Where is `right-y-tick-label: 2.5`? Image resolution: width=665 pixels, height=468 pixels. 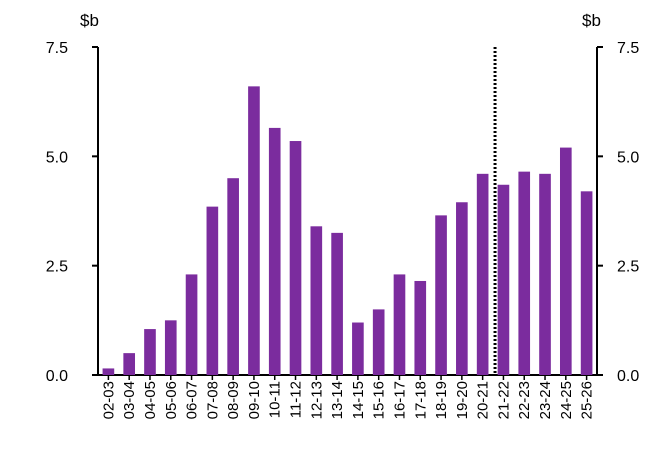 right-y-tick-label: 2.5 is located at coordinates (628, 267).